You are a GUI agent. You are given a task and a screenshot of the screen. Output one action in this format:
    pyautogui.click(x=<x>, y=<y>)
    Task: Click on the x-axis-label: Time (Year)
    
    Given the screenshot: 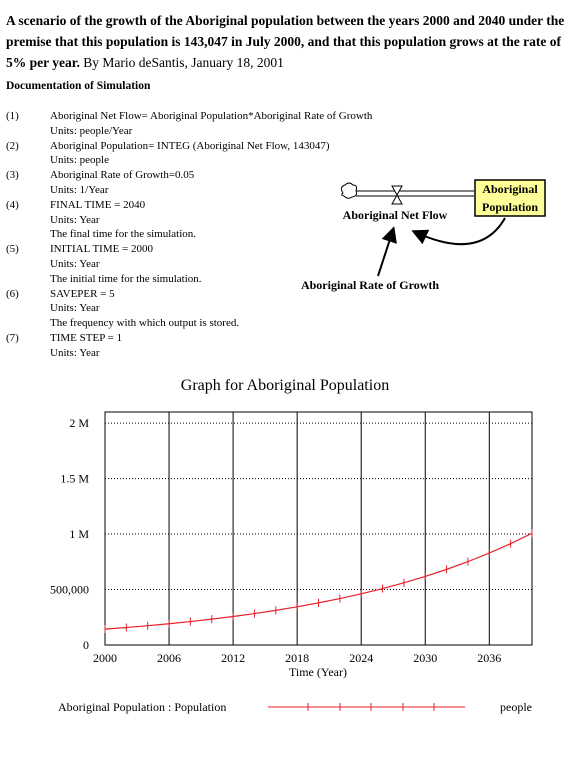 What is the action you would take?
    pyautogui.click(x=318, y=672)
    